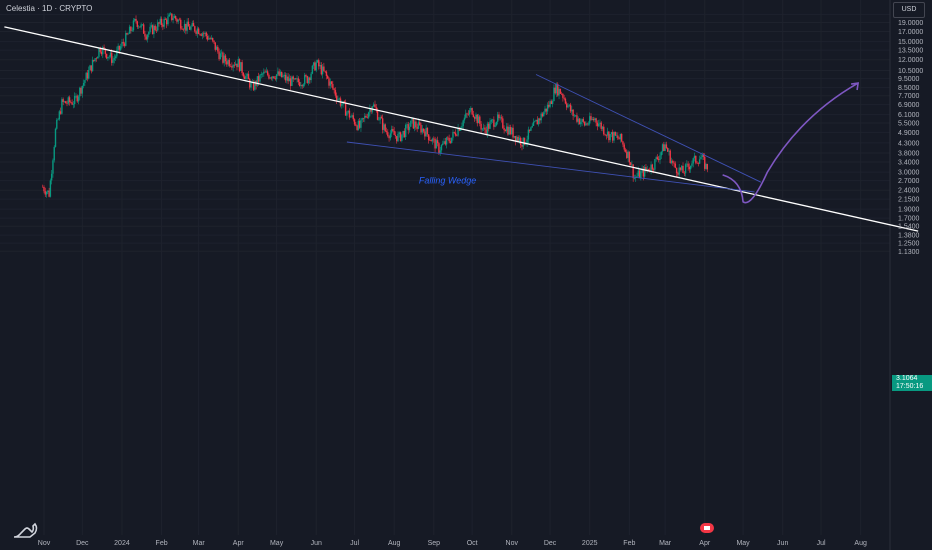  I want to click on y-tick-label: 1.1300, so click(909, 252).